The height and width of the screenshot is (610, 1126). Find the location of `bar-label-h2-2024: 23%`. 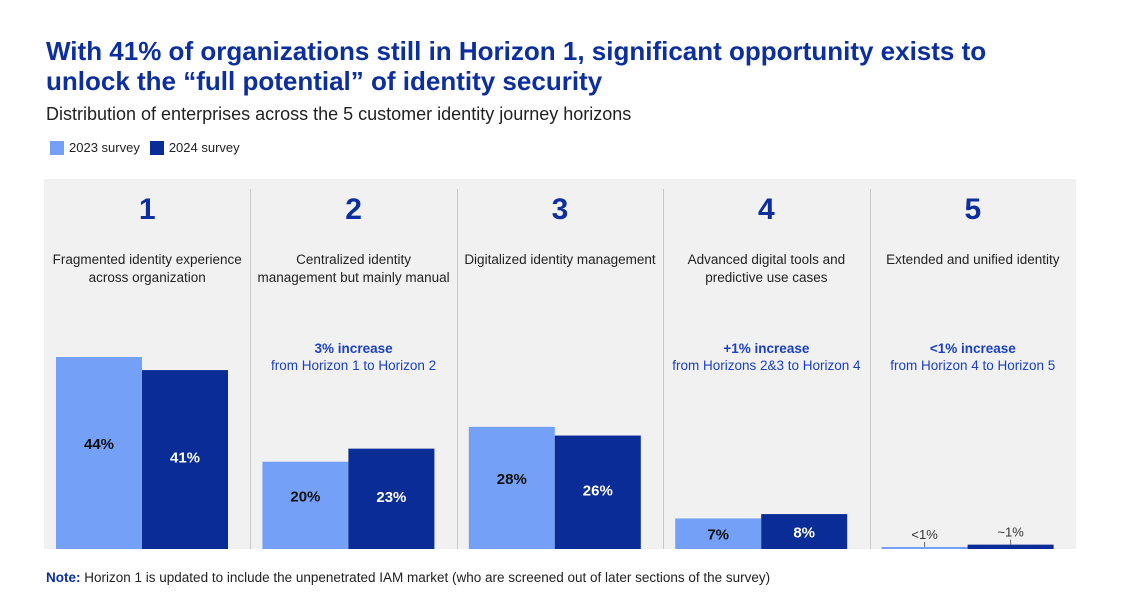

bar-label-h2-2024: 23% is located at coordinates (391, 497).